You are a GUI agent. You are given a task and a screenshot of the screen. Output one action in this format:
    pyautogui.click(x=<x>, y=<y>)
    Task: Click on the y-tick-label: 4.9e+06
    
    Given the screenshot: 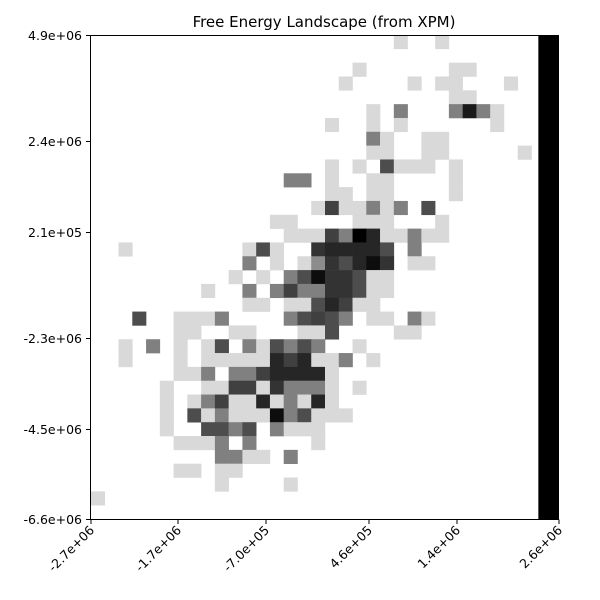 What is the action you would take?
    pyautogui.click(x=55, y=35)
    